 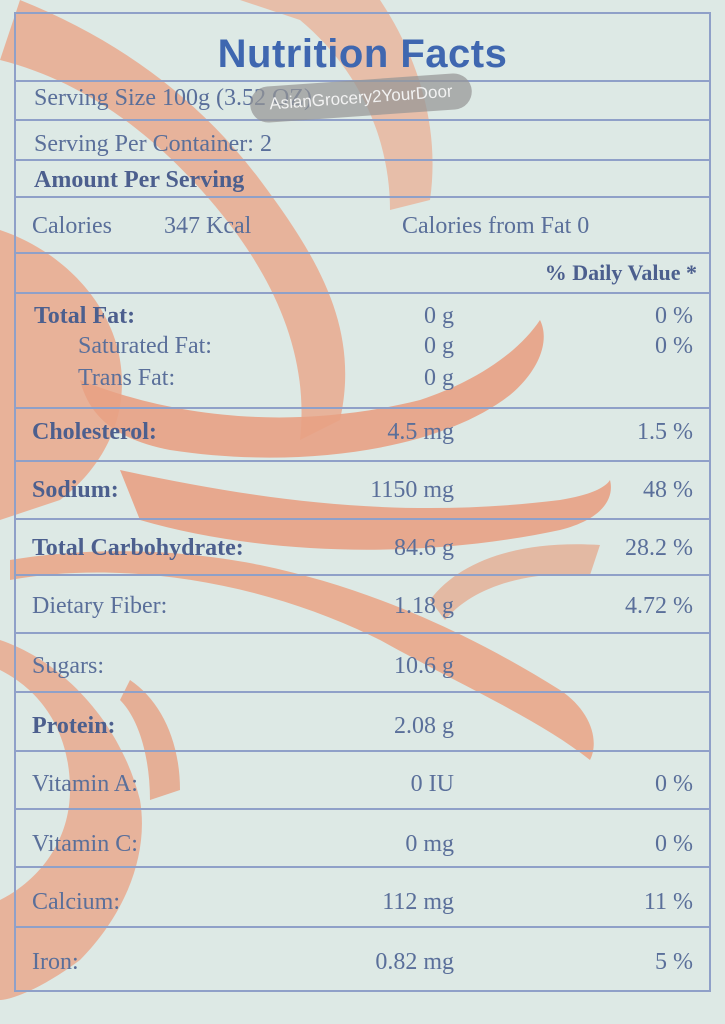 What do you see at coordinates (674, 346) in the screenshot?
I see `nutrient-dv-saturated-fat: 0 %` at bounding box center [674, 346].